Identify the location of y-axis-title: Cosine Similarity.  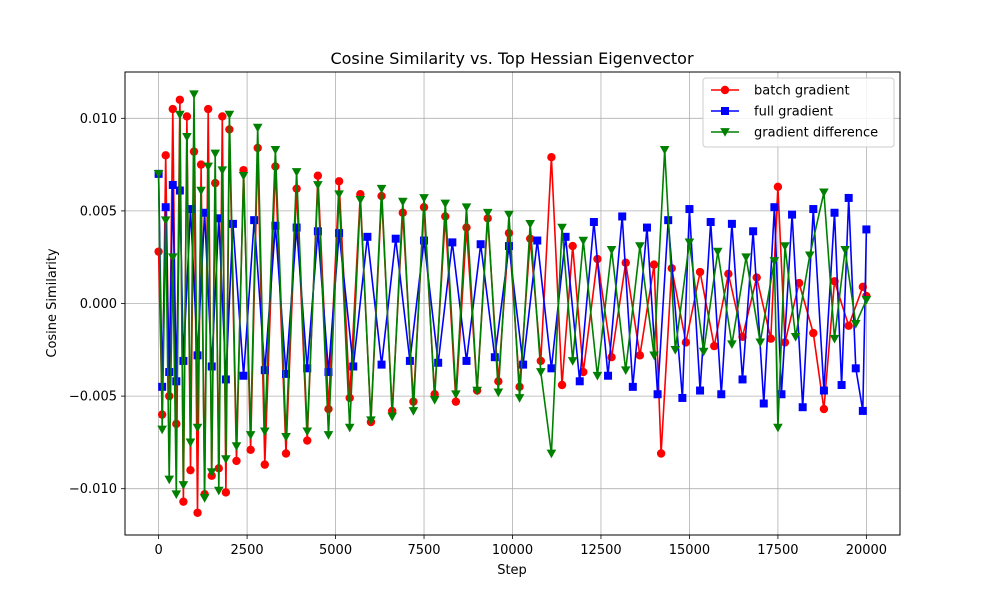
(52, 303).